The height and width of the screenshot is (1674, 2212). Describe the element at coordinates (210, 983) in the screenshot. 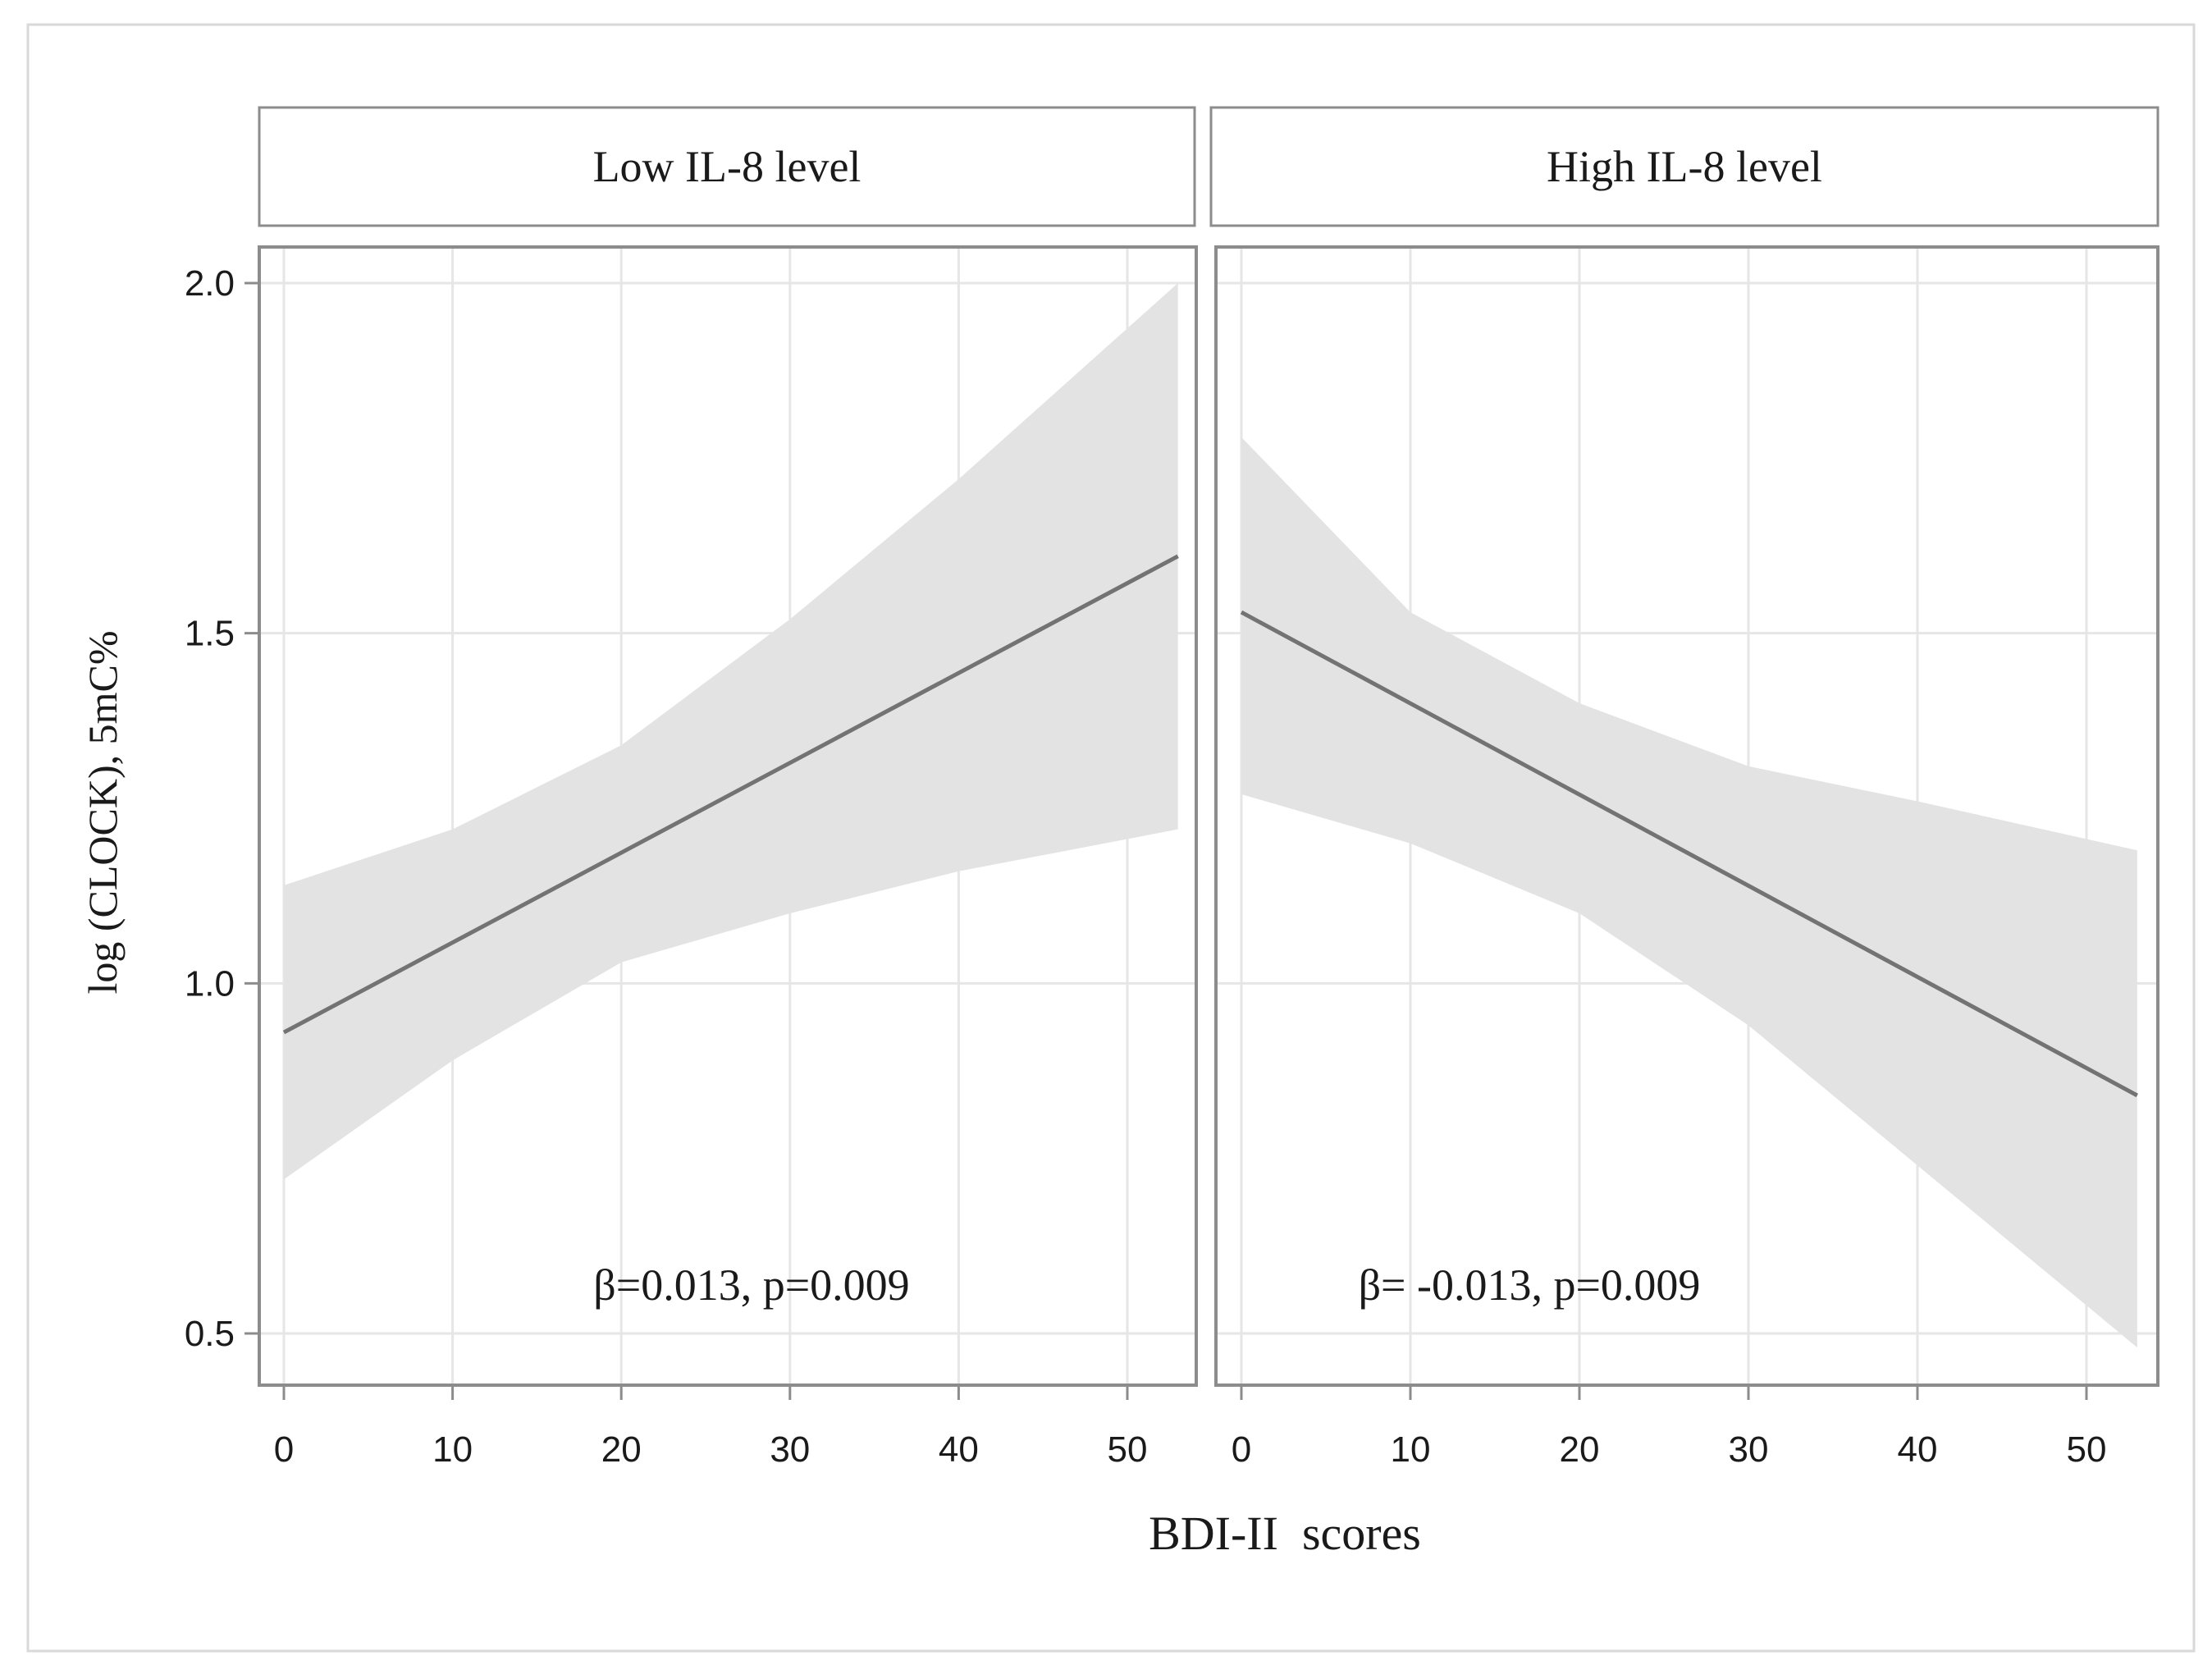

I see `y-tick-label: 1.0` at that location.